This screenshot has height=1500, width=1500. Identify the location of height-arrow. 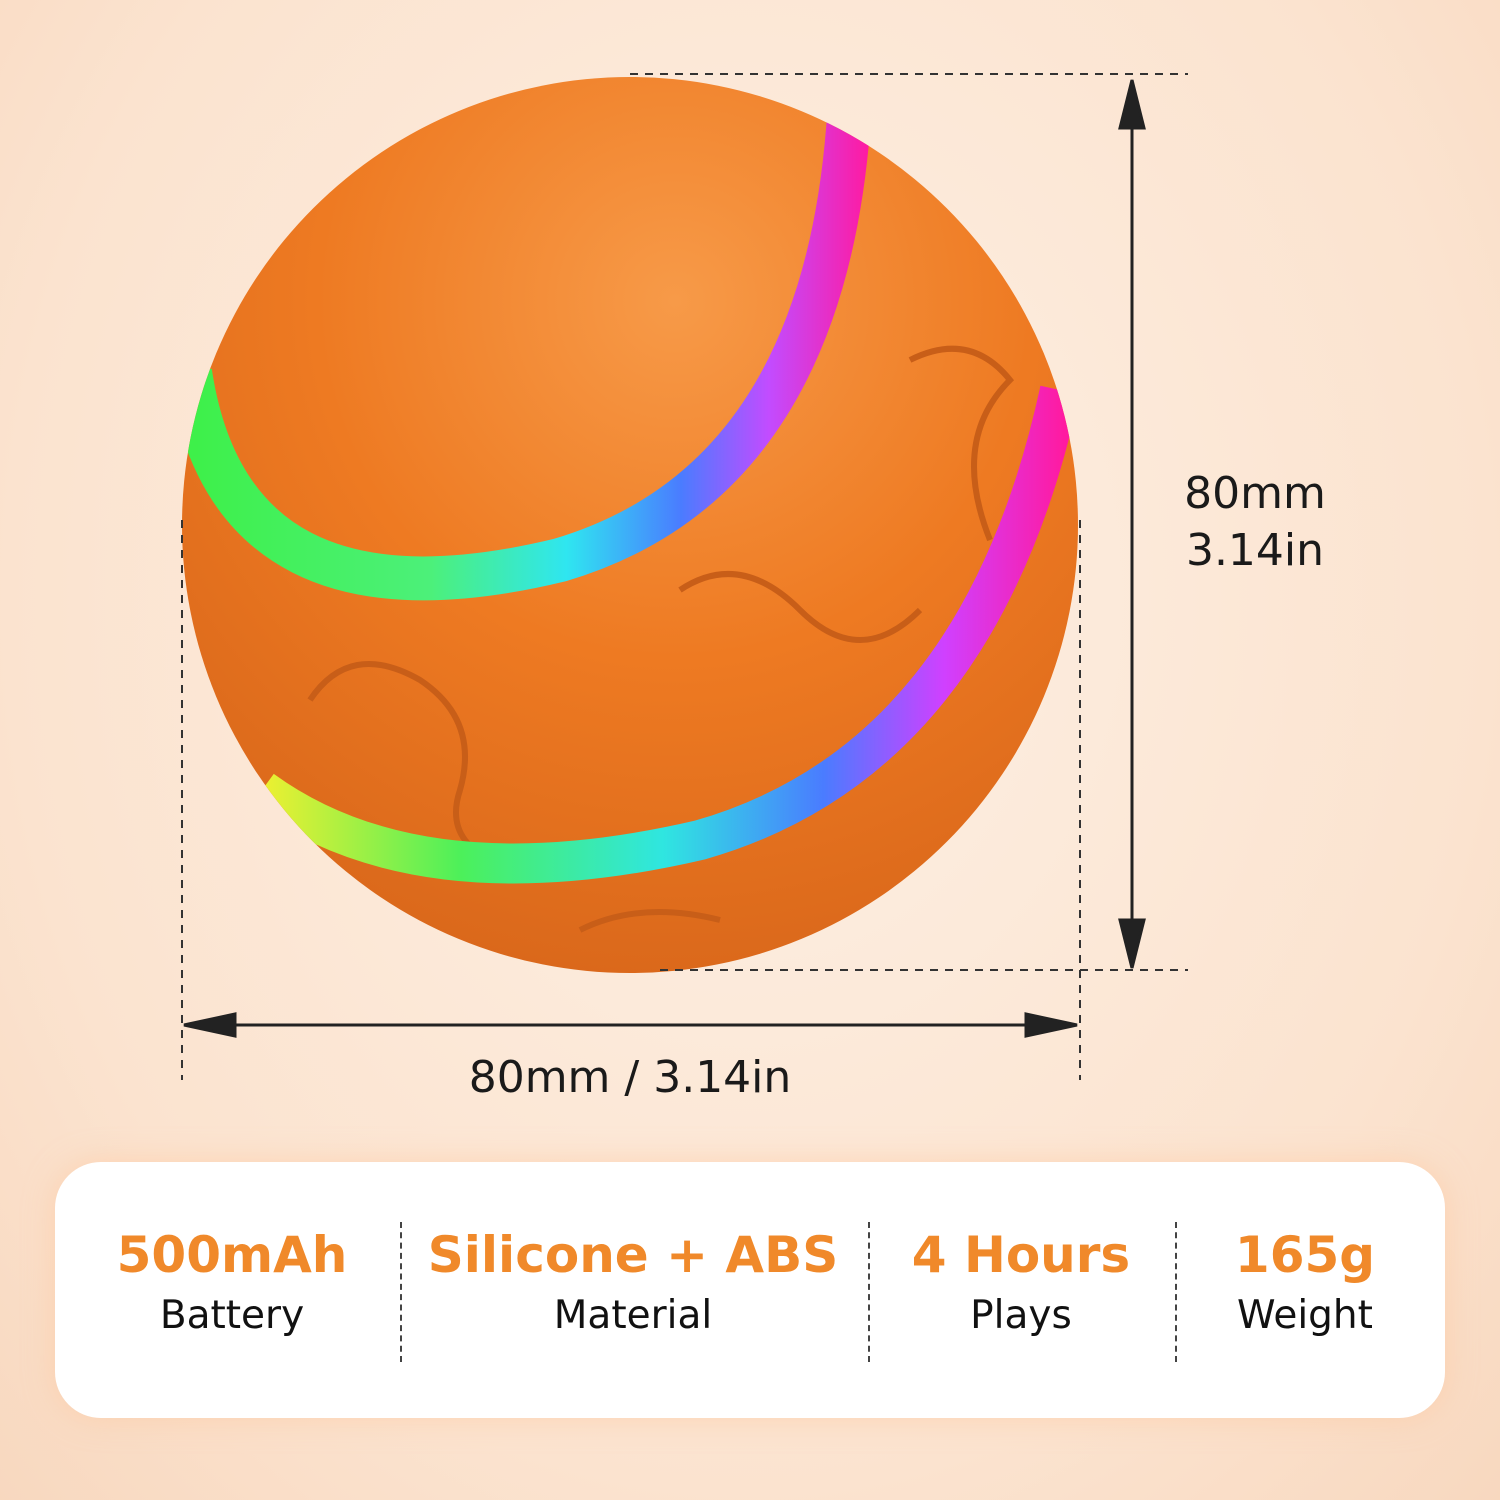
(1132, 524).